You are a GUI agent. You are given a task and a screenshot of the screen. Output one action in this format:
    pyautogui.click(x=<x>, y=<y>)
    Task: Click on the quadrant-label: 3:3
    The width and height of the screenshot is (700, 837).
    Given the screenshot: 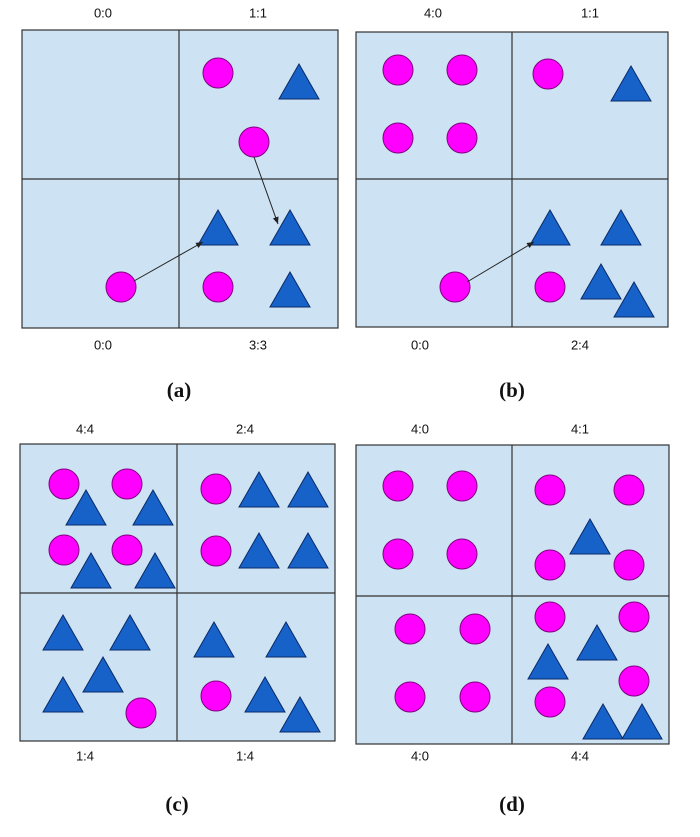 What is the action you would take?
    pyautogui.click(x=258, y=344)
    